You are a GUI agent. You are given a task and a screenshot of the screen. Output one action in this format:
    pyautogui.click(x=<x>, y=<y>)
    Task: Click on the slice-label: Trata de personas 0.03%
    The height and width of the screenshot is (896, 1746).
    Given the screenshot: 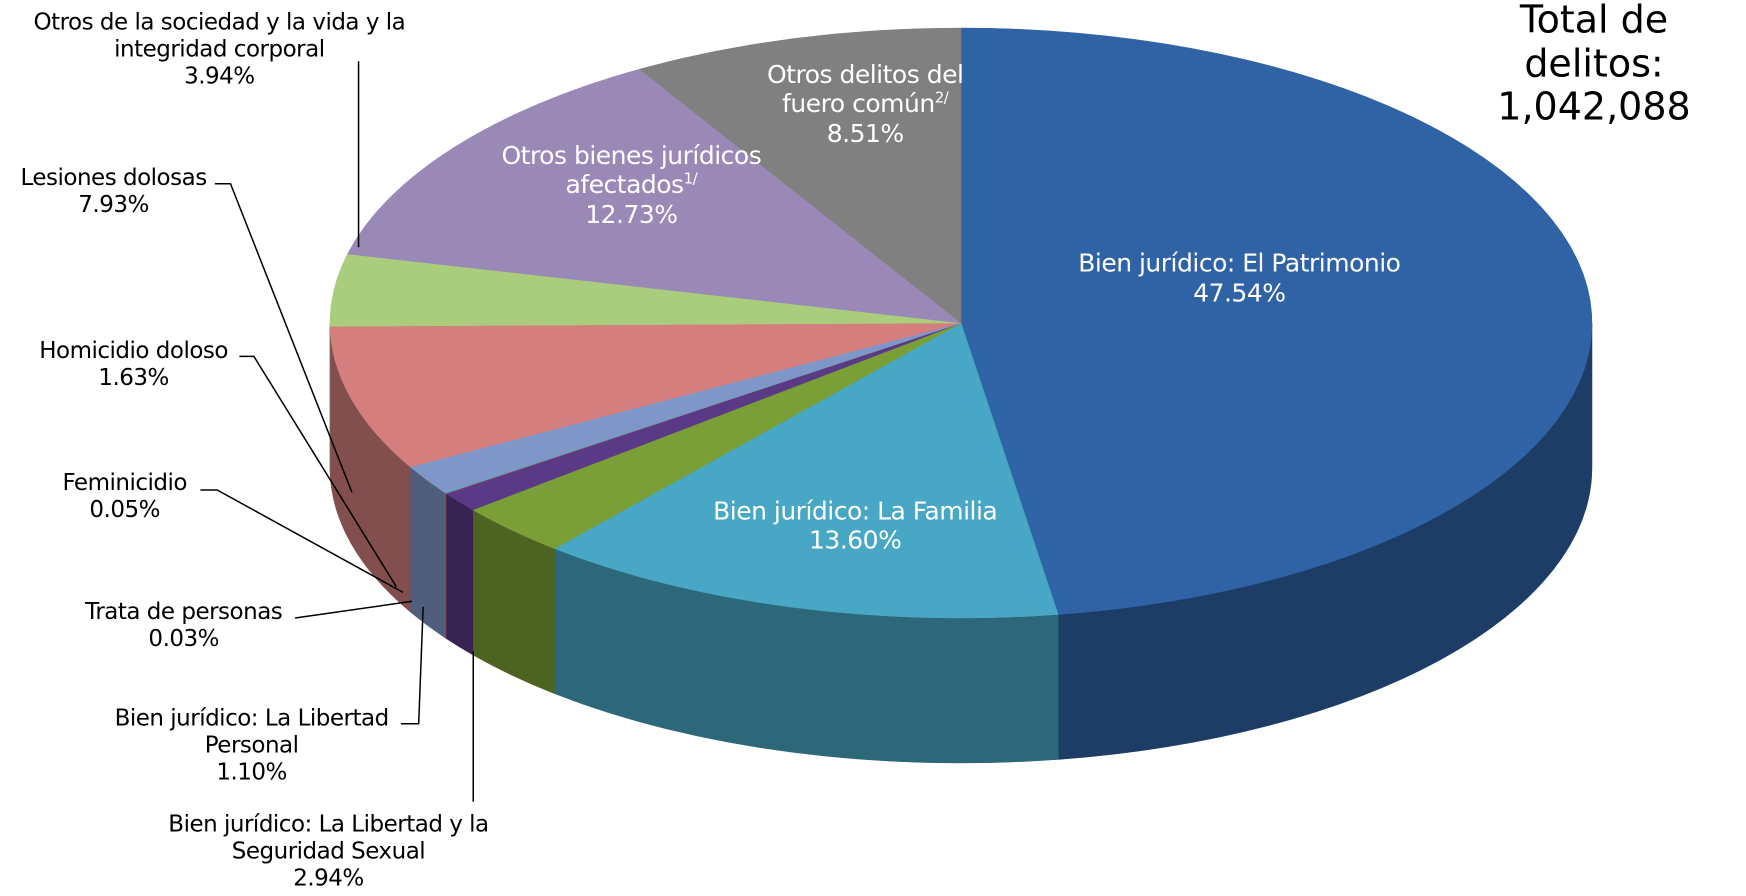 What is the action you would take?
    pyautogui.click(x=183, y=626)
    